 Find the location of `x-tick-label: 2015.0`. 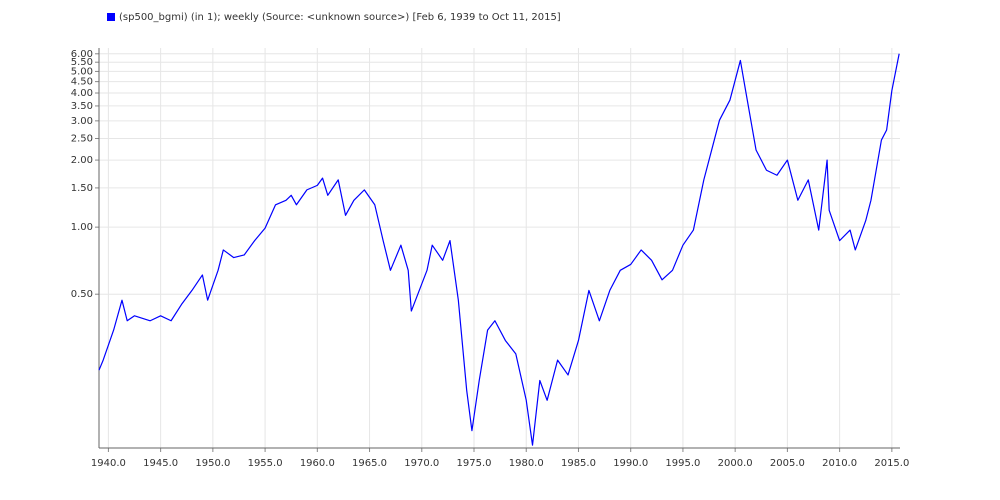

x-tick-label: 2015.0 is located at coordinates (891, 463).